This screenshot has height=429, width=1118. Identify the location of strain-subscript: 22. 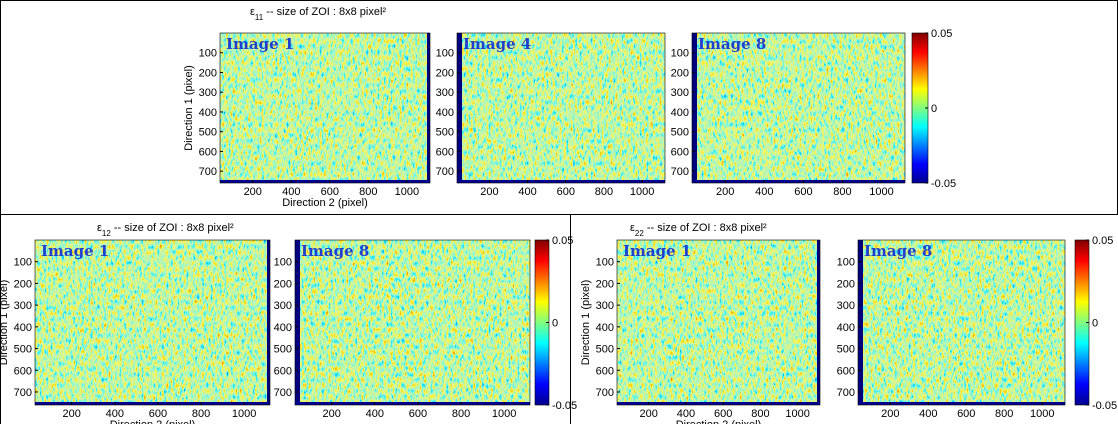
(639, 233).